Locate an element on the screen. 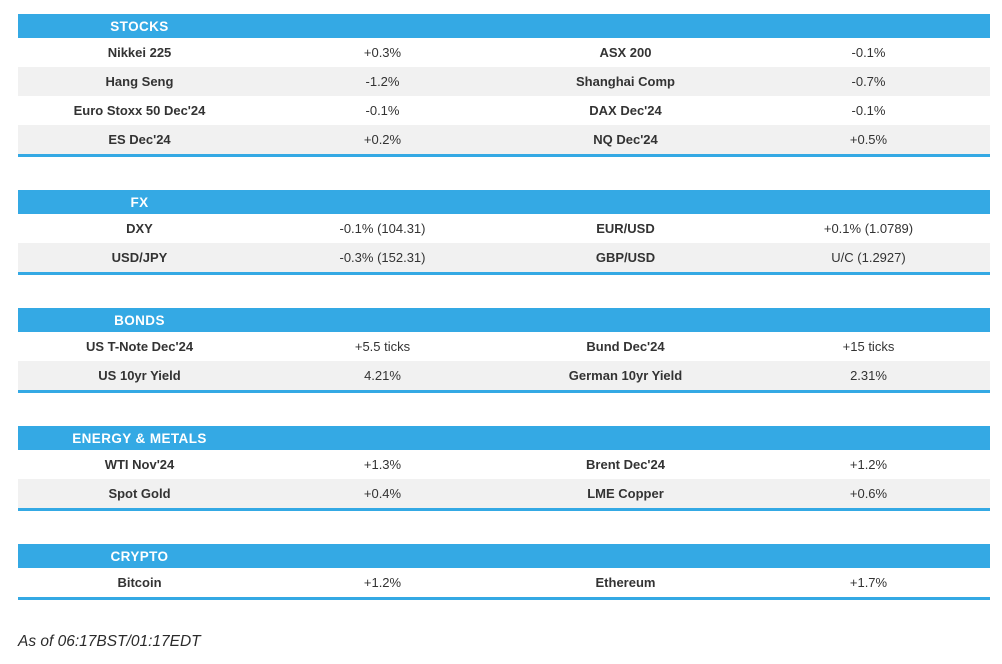 This screenshot has height=664, width=1002. instrument-value: -0.1% (104.31) is located at coordinates (382, 228).